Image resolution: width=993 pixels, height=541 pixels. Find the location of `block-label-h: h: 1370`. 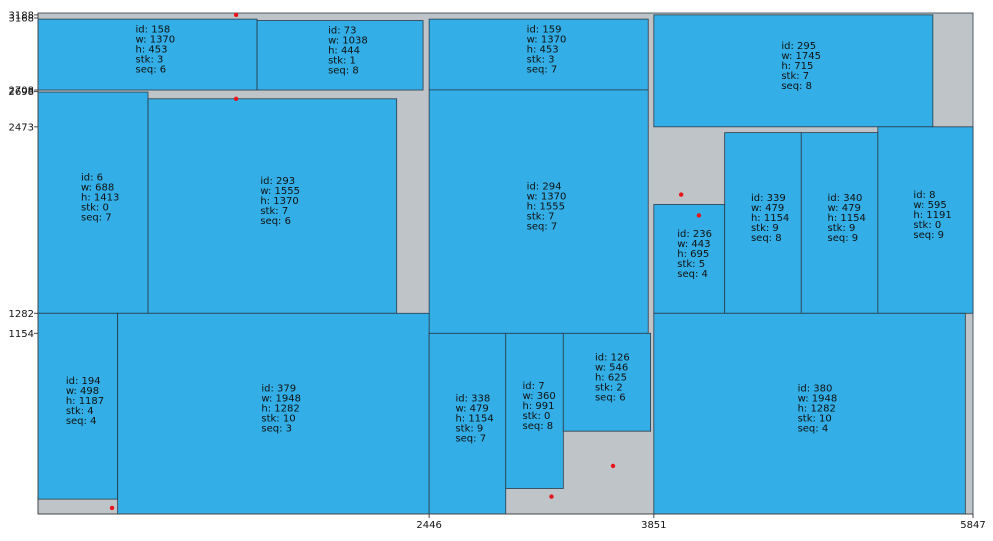

block-label-h: h: 1370 is located at coordinates (279, 201).